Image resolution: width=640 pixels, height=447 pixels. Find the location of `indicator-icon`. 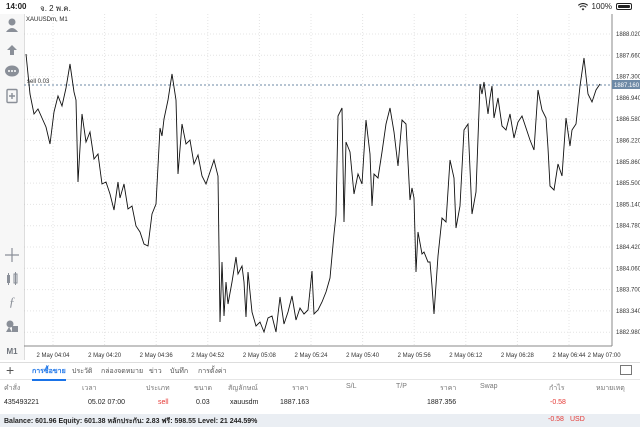

indicator-icon is located at coordinates (12, 279).